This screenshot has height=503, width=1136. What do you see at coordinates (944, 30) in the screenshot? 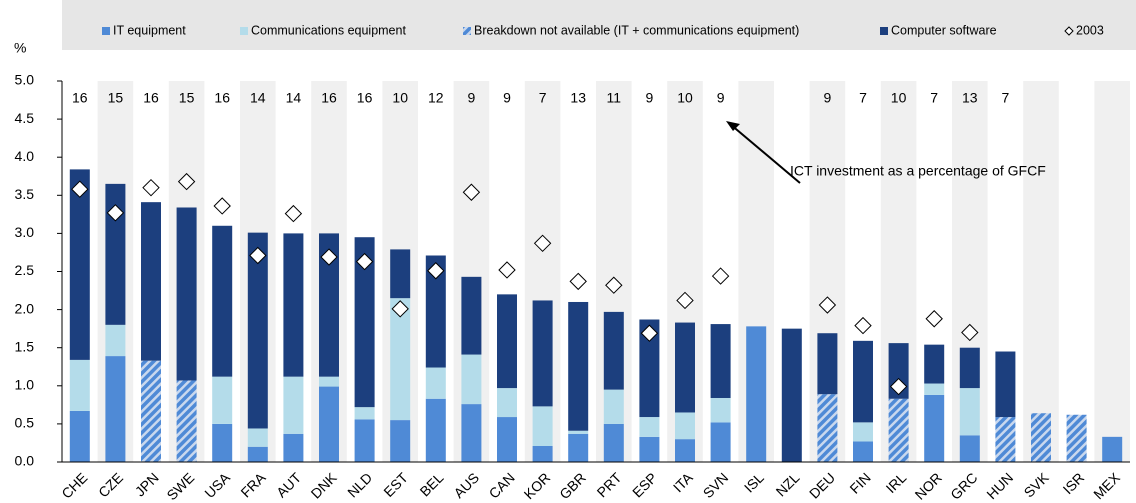
I see `legend-label: Computer software` at bounding box center [944, 30].